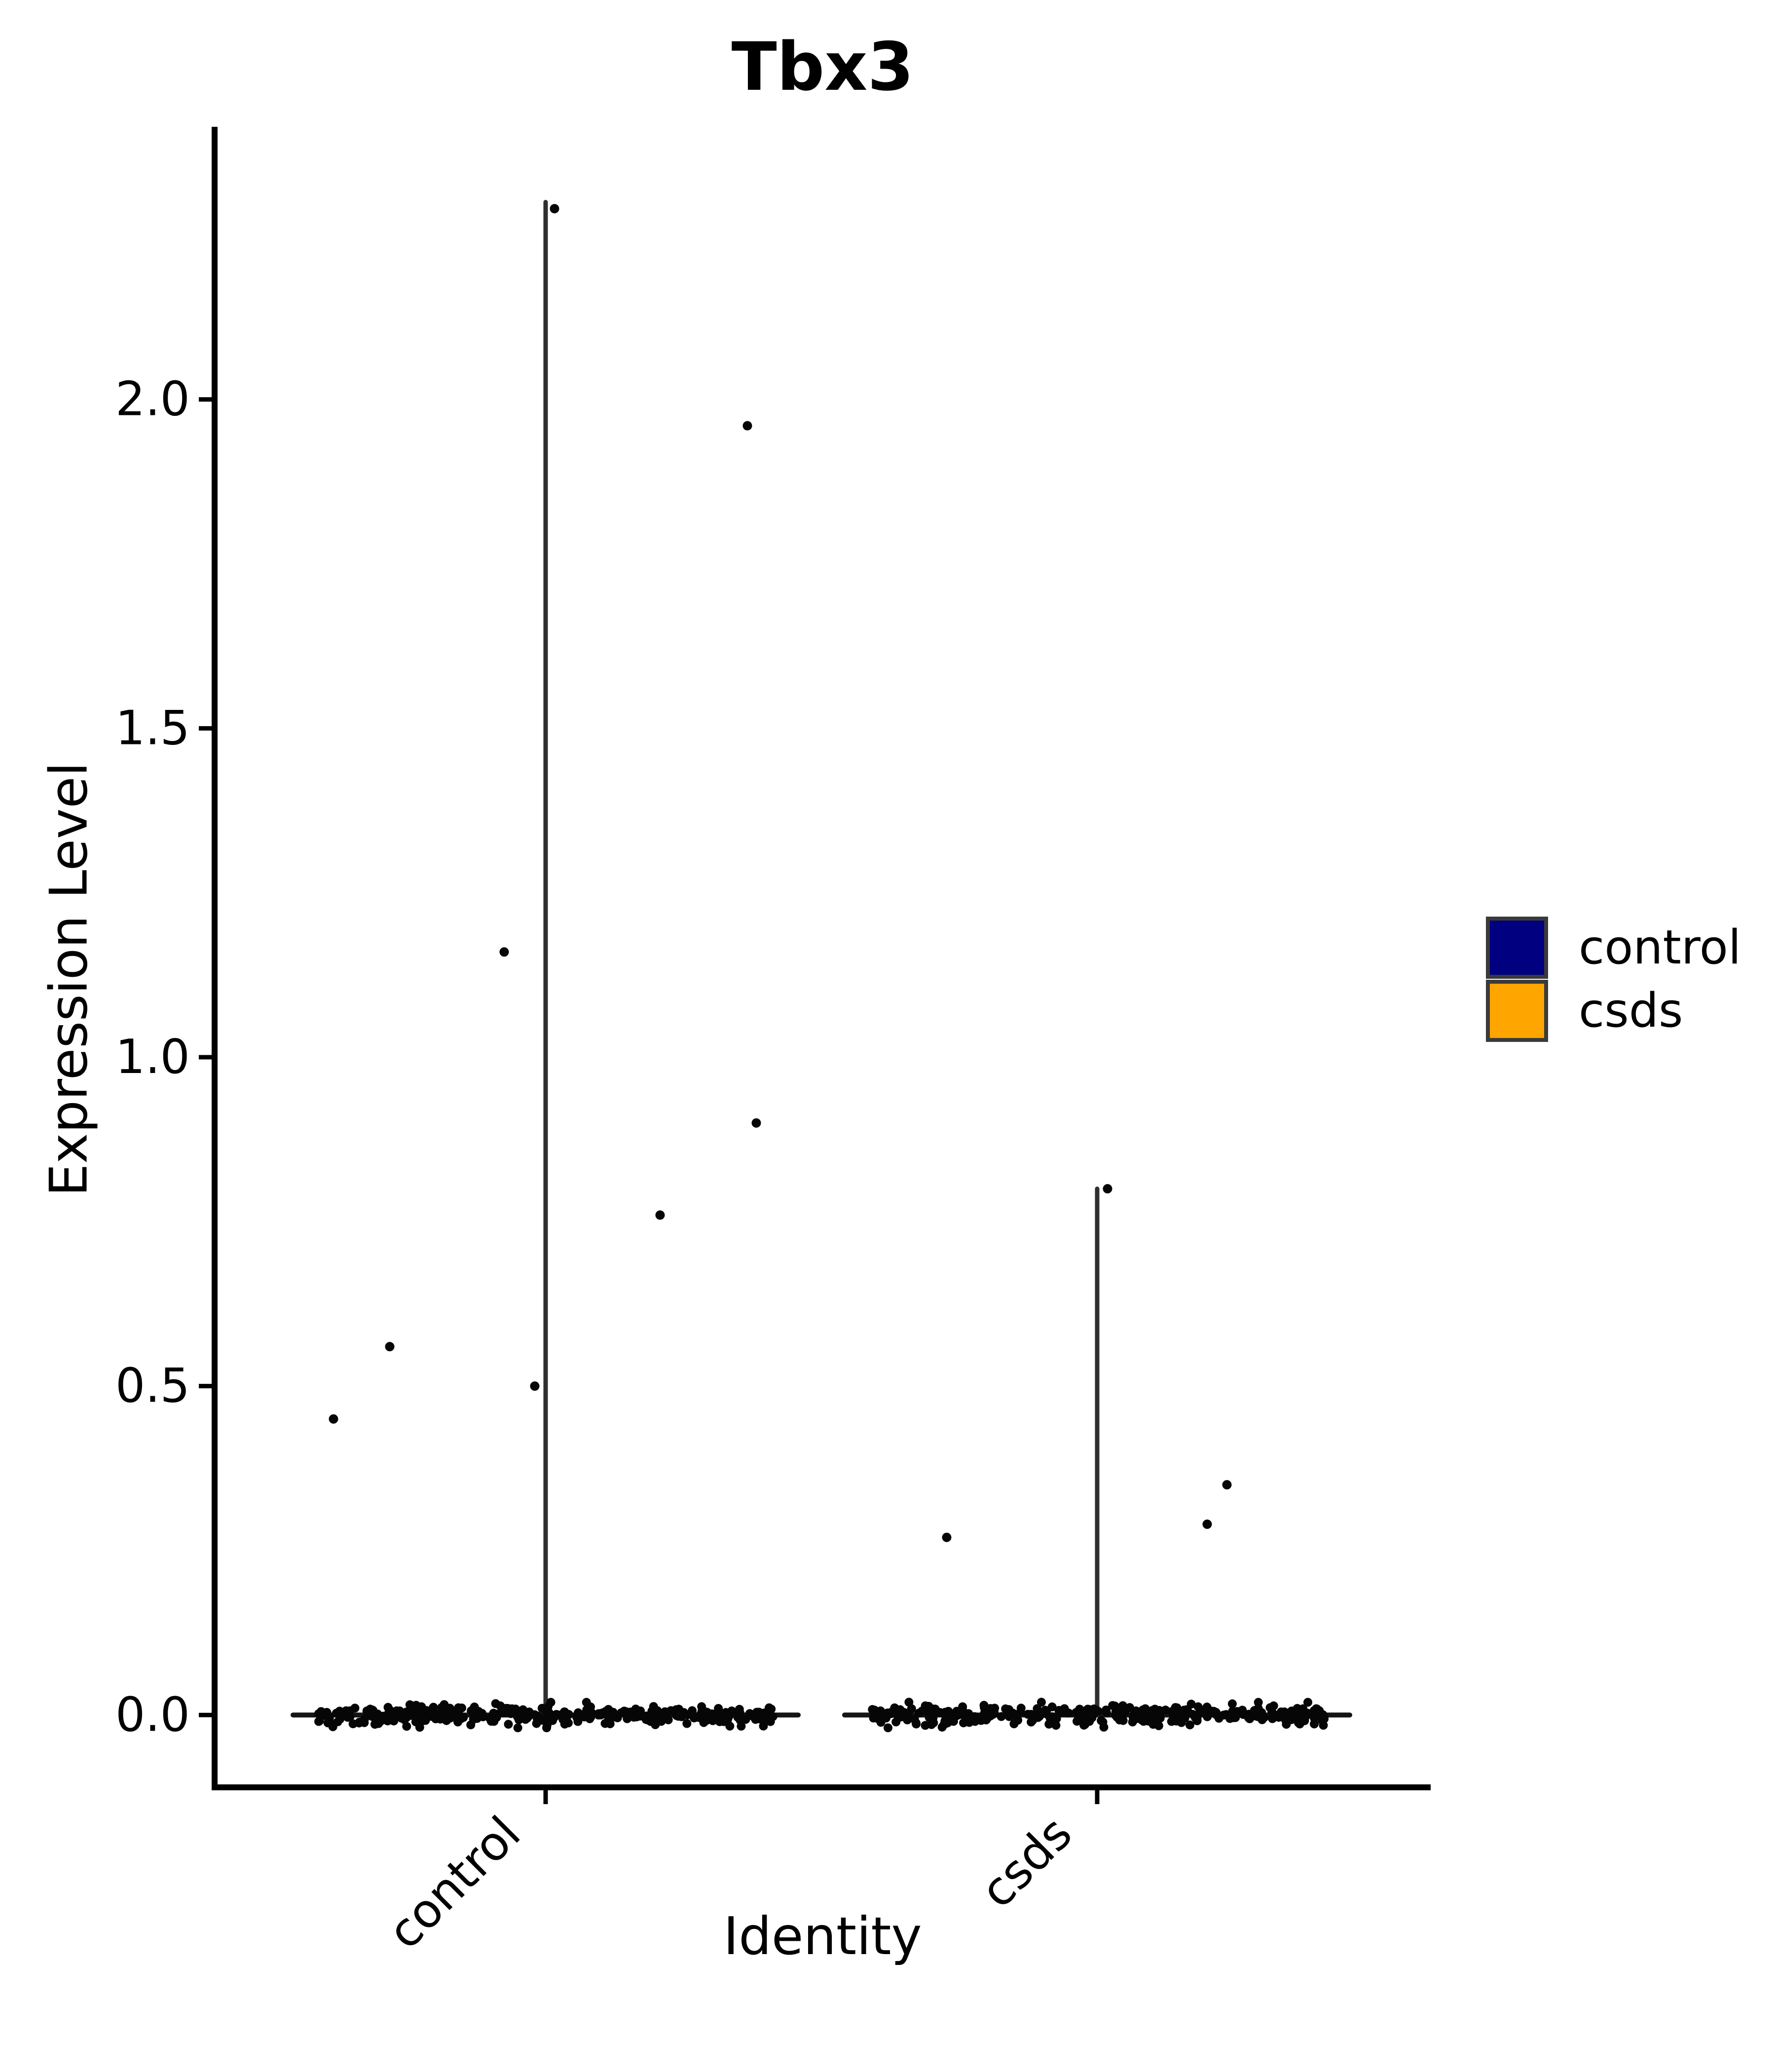 Image resolution: width=1776 pixels, height=2072 pixels. I want to click on legend: control csds, so click(1614, 979).